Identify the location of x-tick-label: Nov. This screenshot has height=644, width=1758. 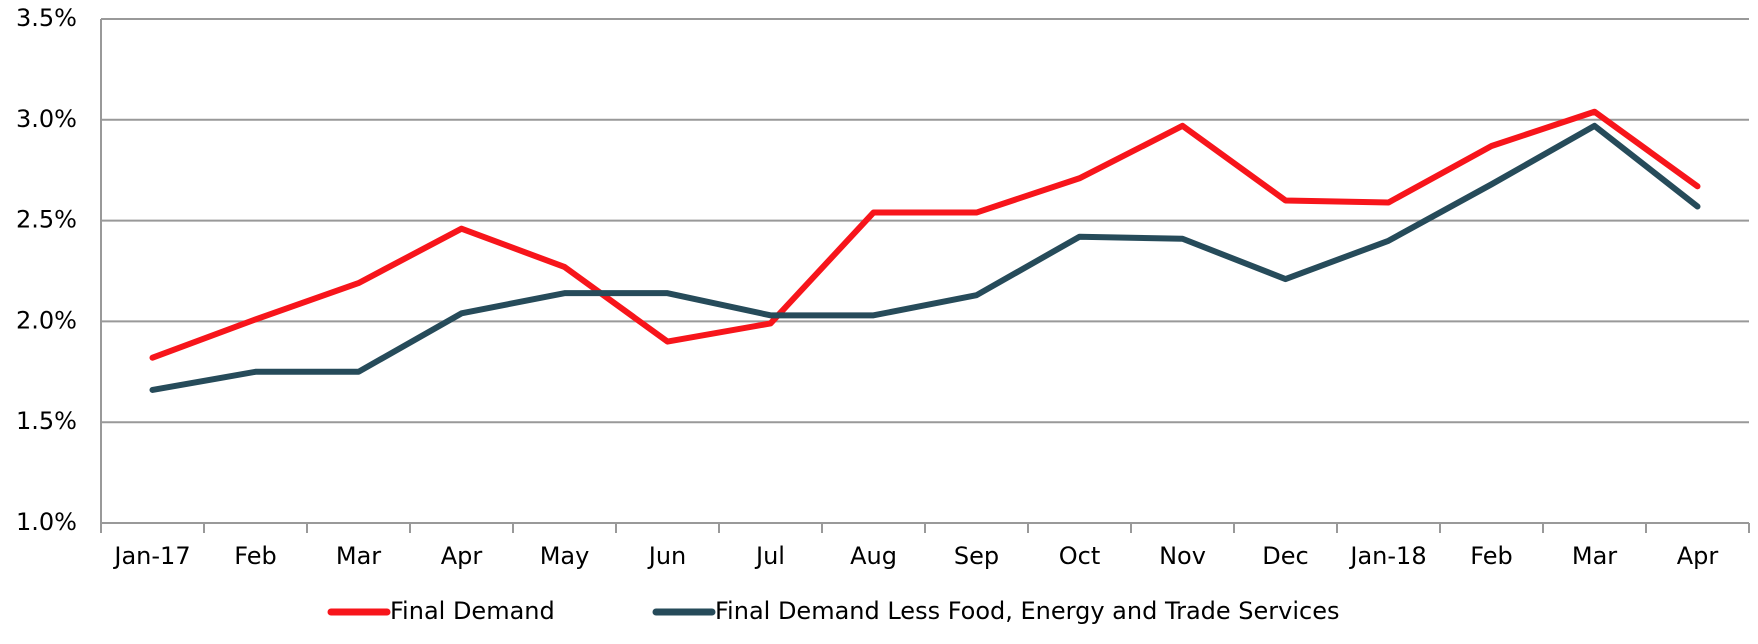
(1182, 556).